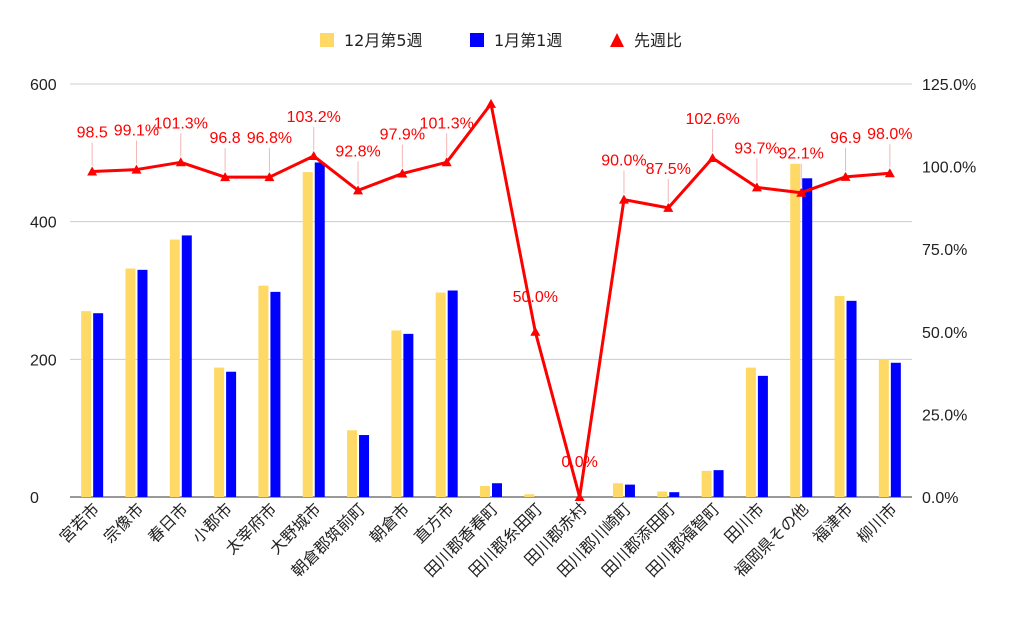 The height and width of the screenshot is (633, 1024). Describe the element at coordinates (949, 168) in the screenshot. I see `right-tick-label: 100.0%` at that location.